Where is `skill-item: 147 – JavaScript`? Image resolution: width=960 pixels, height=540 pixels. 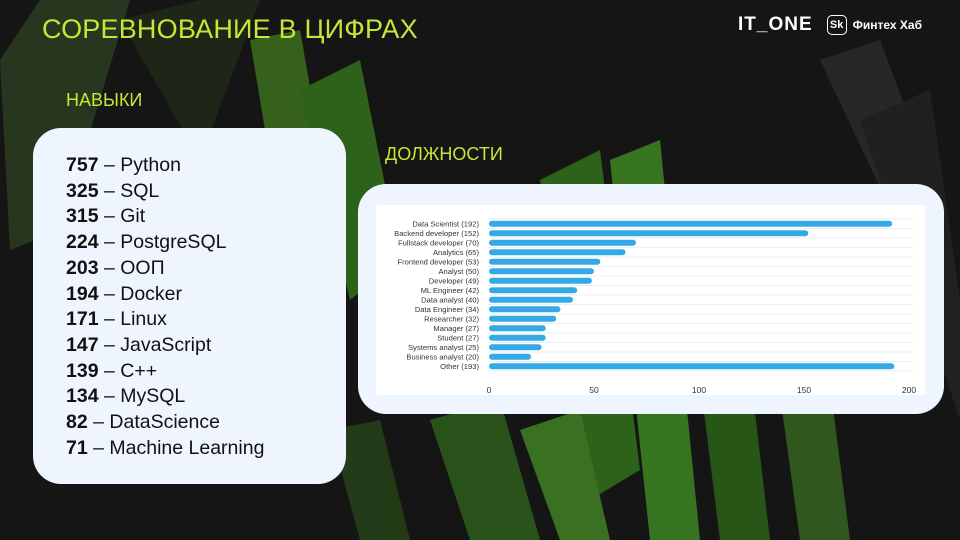
skill-item: 147 – JavaScript is located at coordinates (139, 344).